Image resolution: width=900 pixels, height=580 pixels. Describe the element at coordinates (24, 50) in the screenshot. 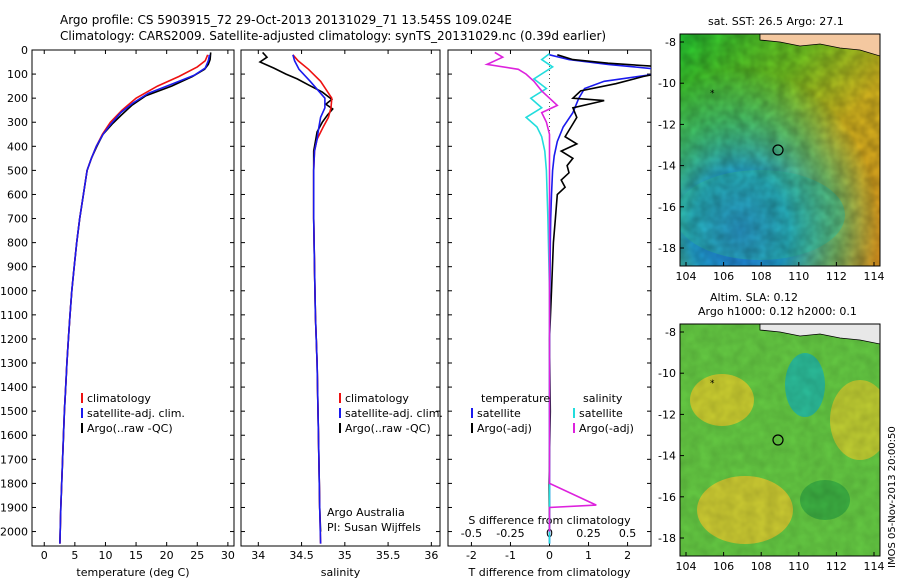

I see `depth-tick-label: 0` at that location.